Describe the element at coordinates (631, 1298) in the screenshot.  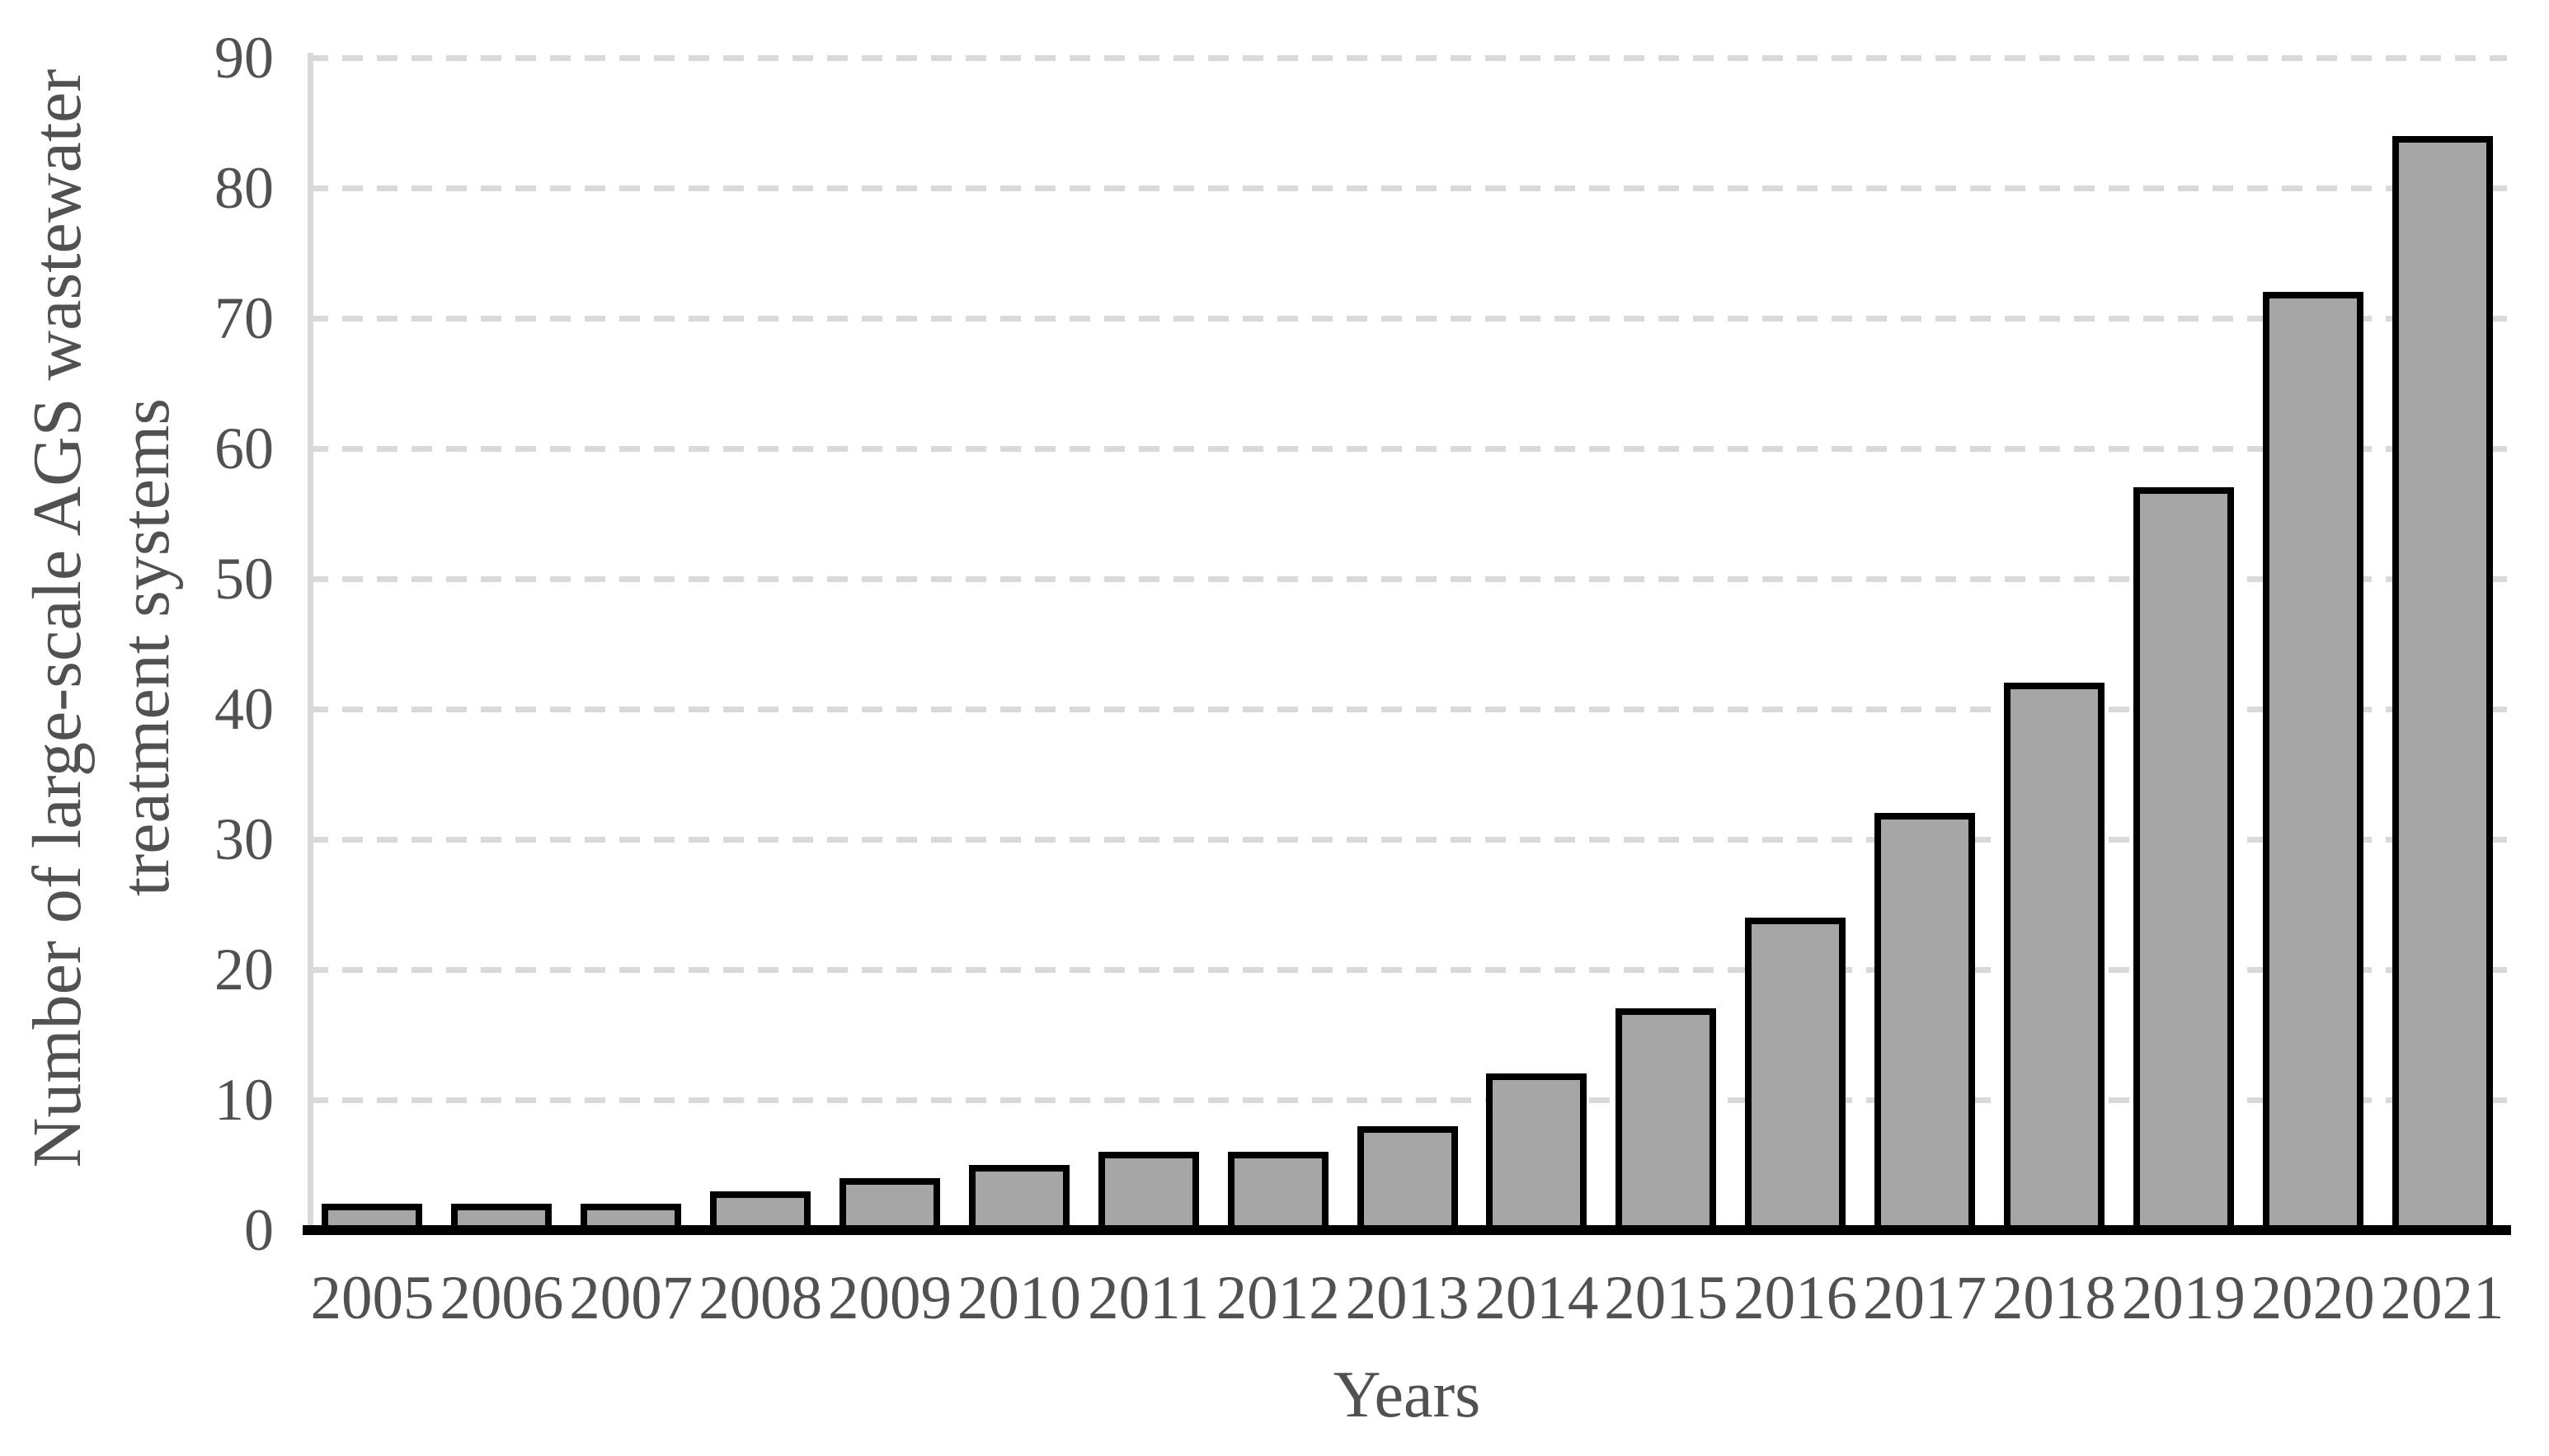
I see `x-tick-label-2007: 2007` at that location.